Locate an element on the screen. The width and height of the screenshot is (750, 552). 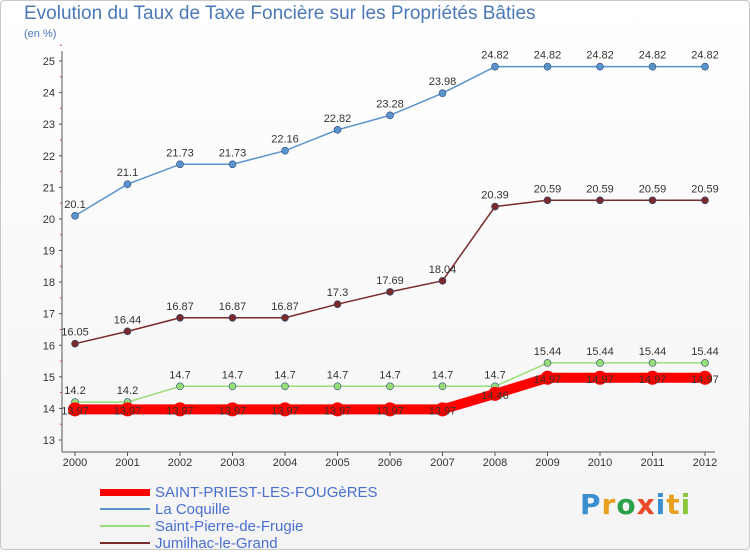
x-tick-label: 2004 is located at coordinates (285, 463).